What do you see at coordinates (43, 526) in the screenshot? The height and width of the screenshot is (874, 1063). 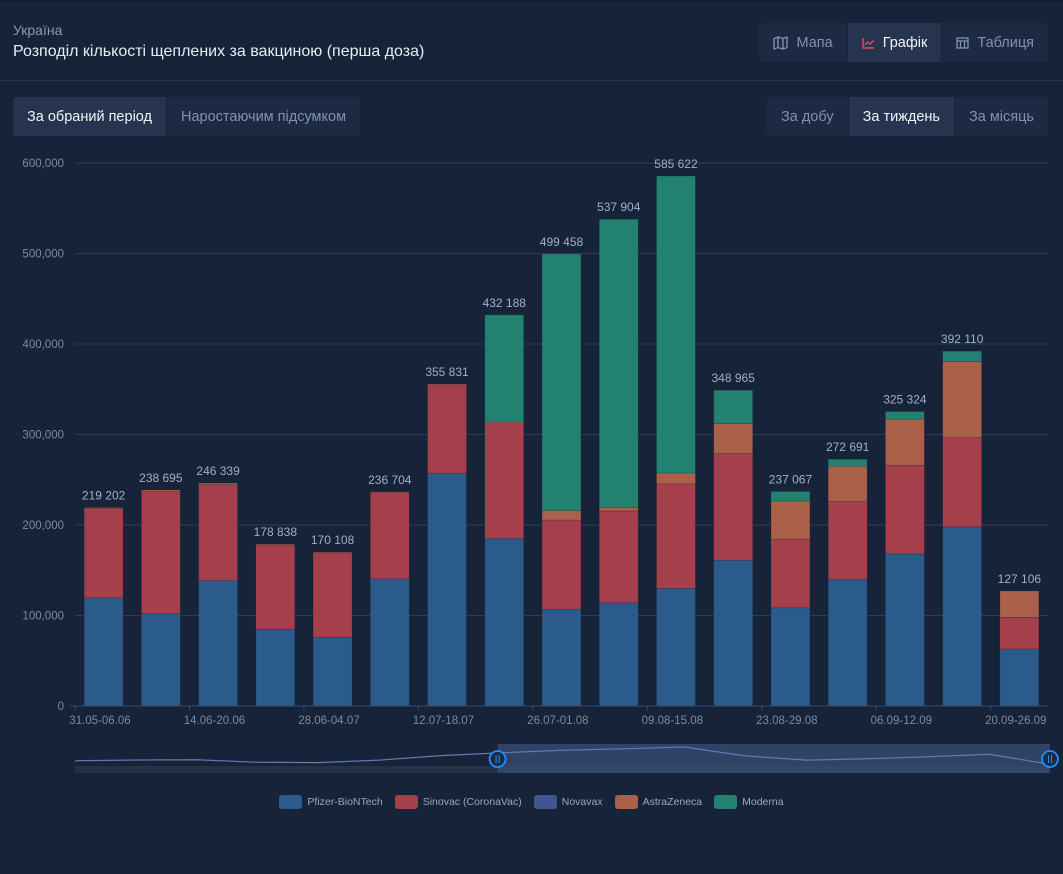 I see `y-tick-label: 200,000` at bounding box center [43, 526].